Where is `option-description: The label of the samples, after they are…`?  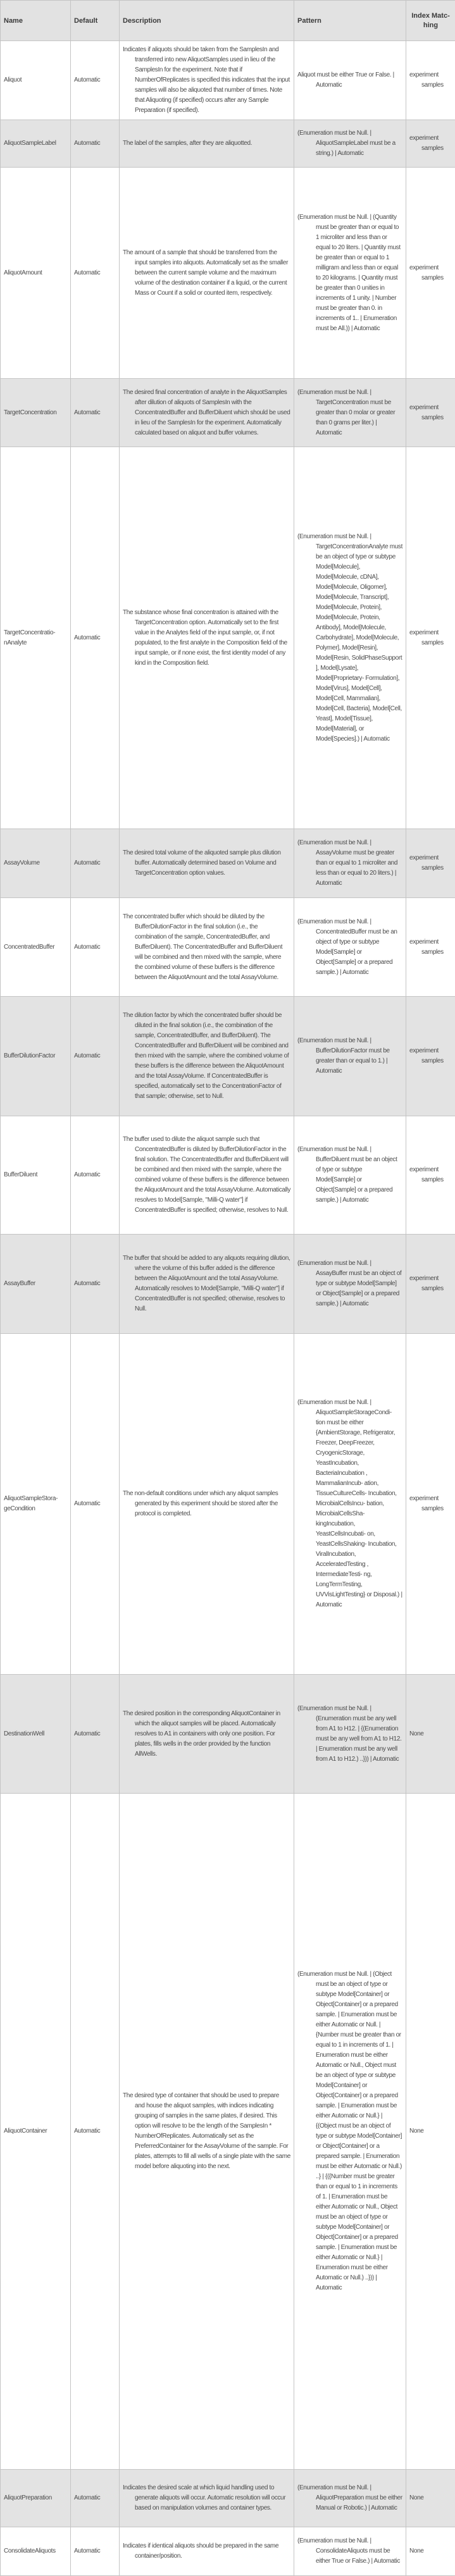 option-description: The label of the samples, after they are… is located at coordinates (207, 144).